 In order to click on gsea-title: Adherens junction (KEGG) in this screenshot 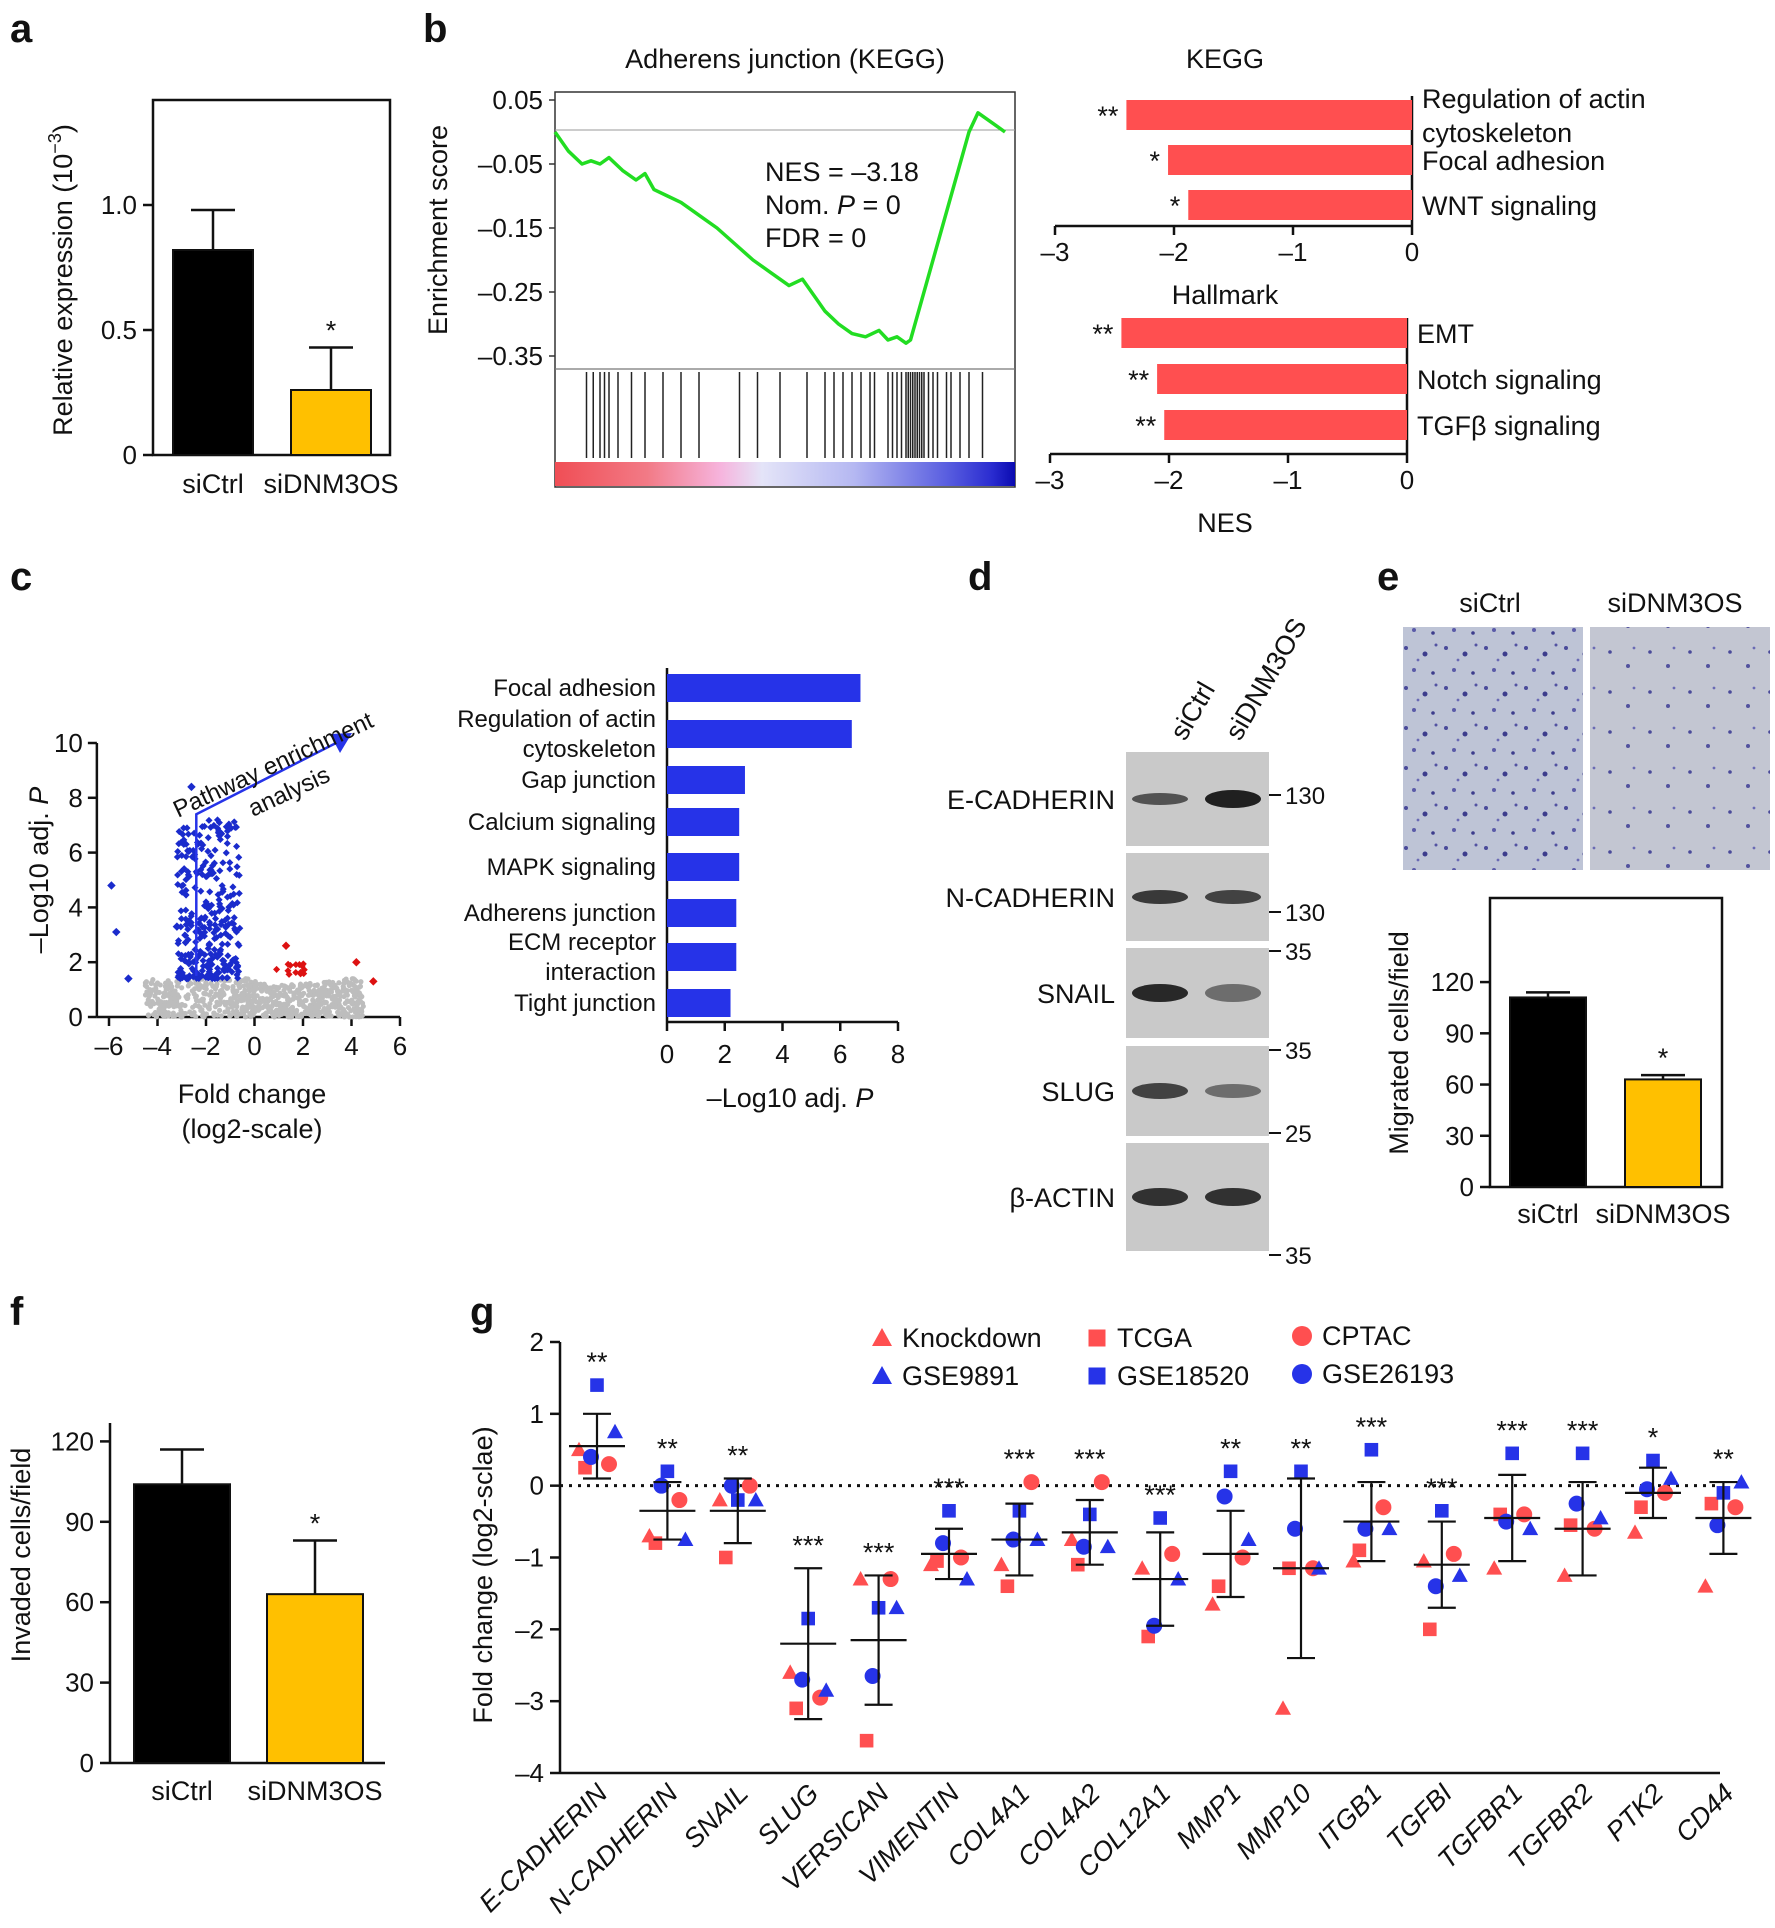, I will do `click(785, 59)`.